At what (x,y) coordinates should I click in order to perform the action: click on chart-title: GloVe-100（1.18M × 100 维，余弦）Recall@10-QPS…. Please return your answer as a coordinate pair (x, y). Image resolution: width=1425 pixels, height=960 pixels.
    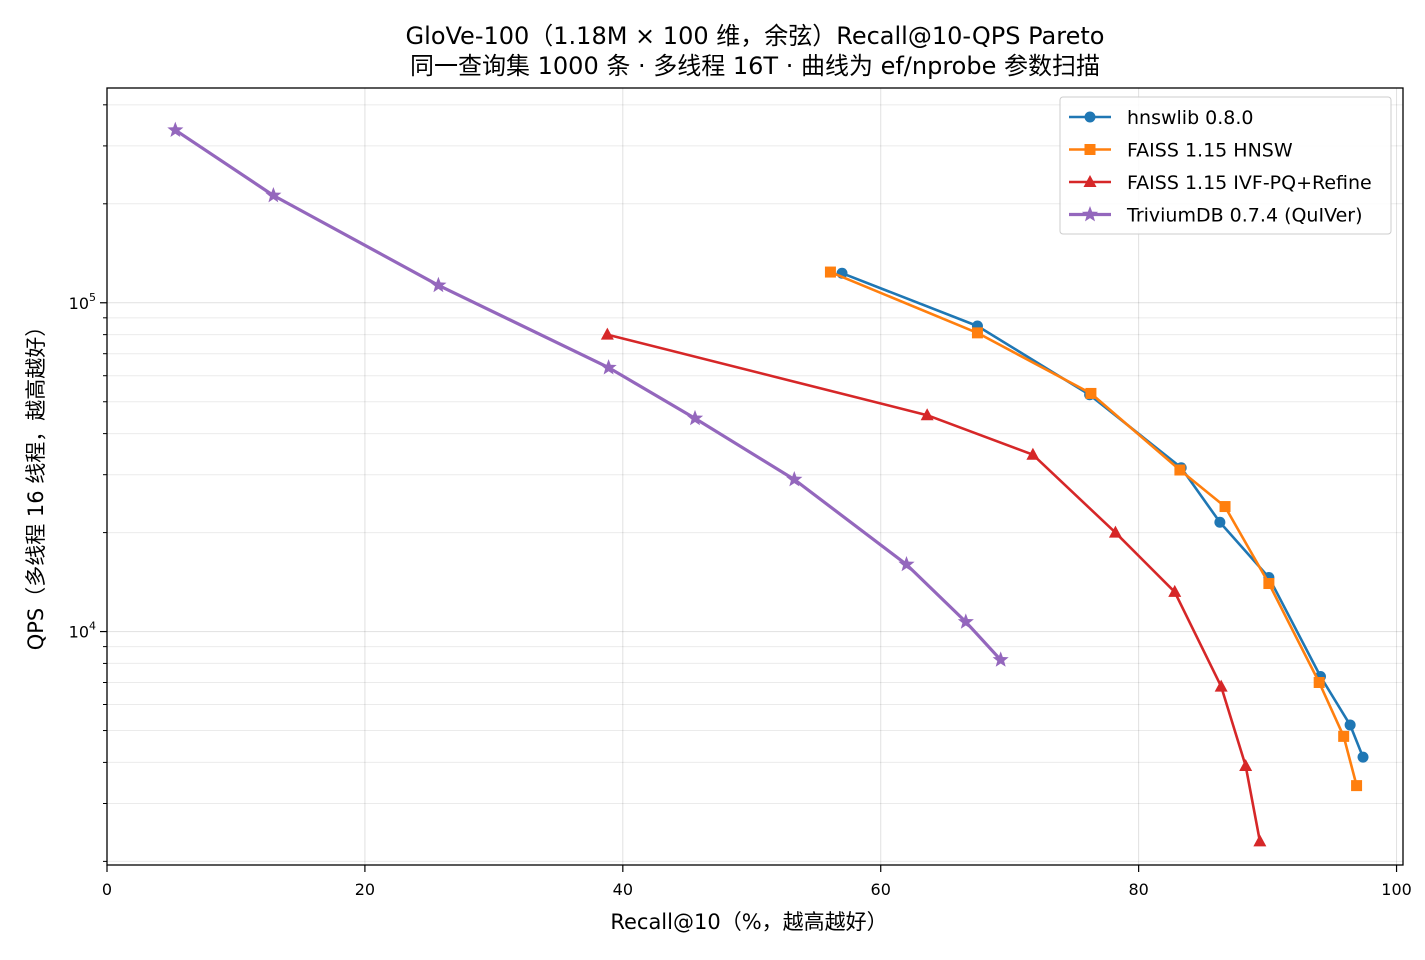
    Looking at the image, I should click on (755, 36).